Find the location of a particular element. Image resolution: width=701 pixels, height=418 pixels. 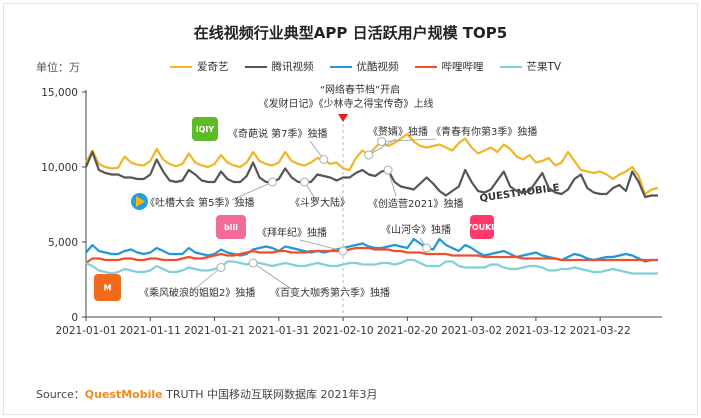

mgtv-logo-text: M is located at coordinates (108, 288).